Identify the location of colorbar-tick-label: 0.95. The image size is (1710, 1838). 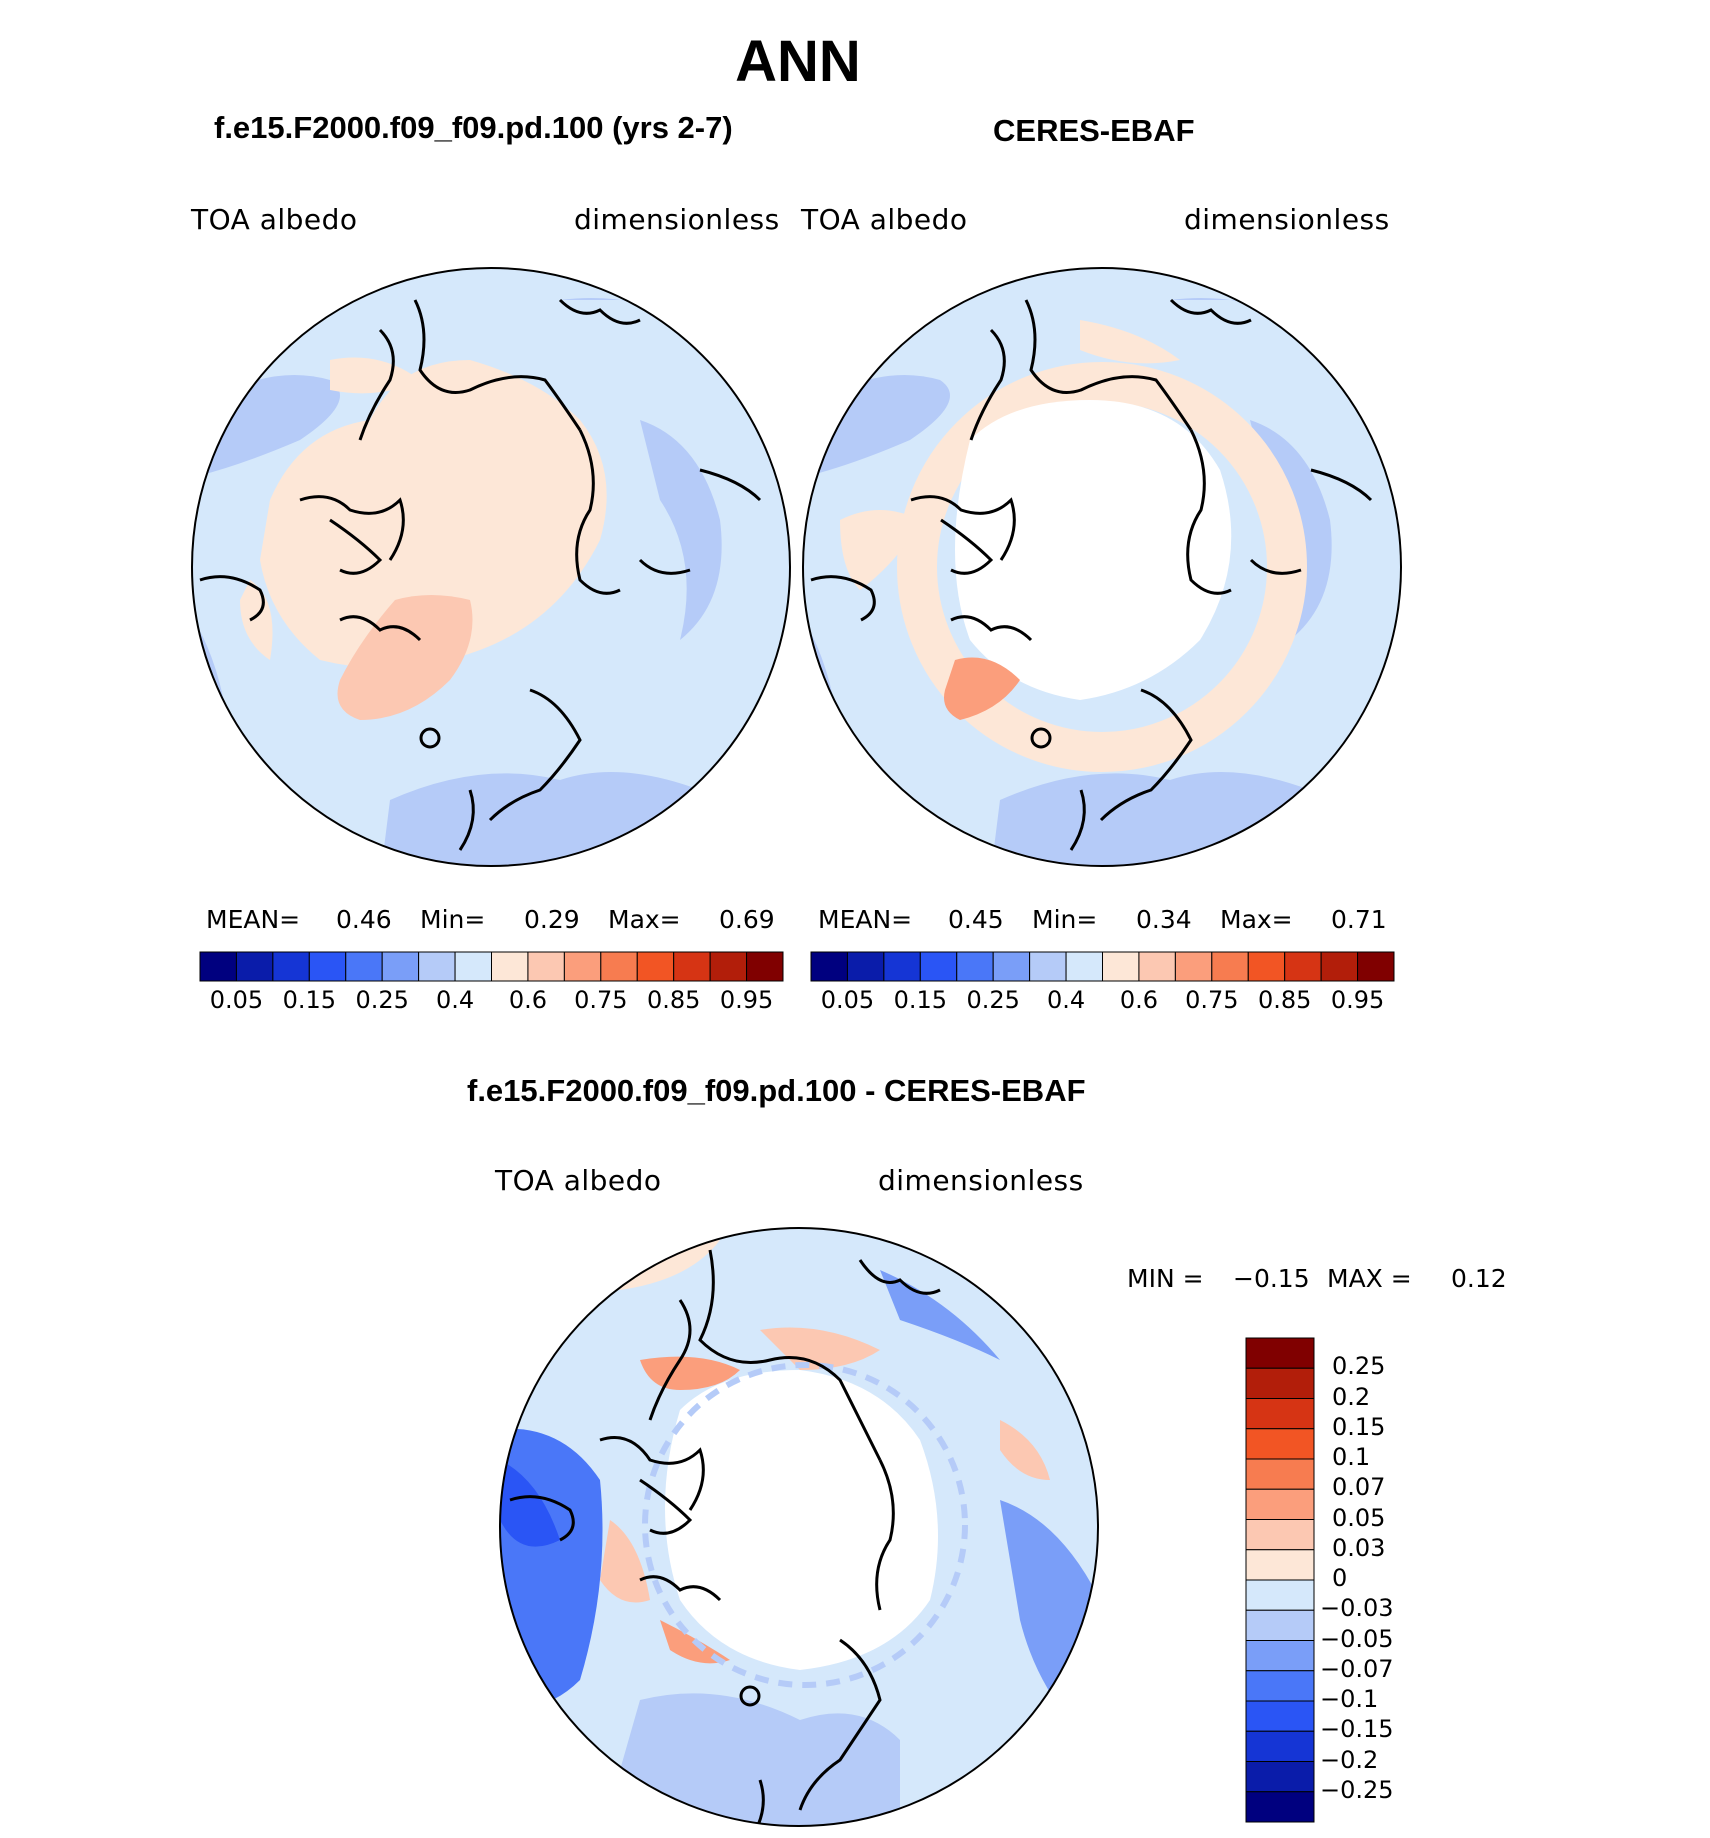
(746, 1000).